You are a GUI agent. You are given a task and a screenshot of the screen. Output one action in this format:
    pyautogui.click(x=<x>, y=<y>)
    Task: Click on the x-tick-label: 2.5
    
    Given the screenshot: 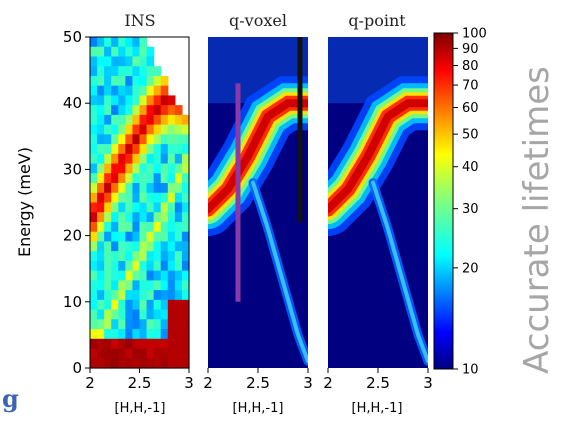 What is the action you would take?
    pyautogui.click(x=140, y=383)
    